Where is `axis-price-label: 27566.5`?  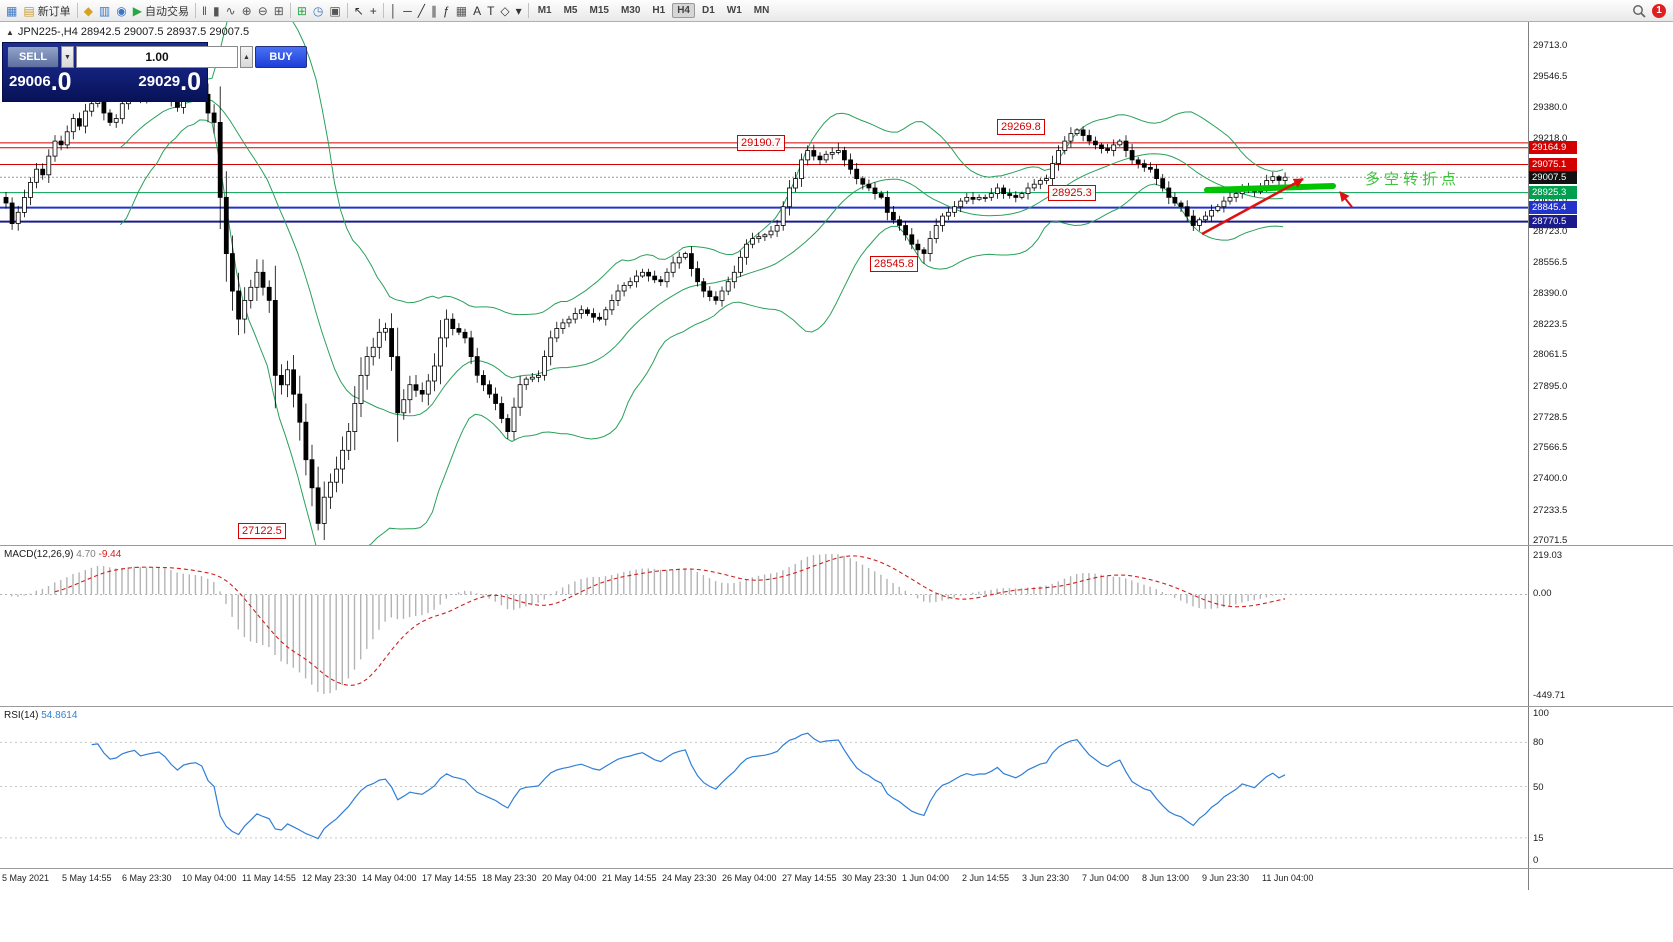
axis-price-label: 27566.5 is located at coordinates (1550, 447).